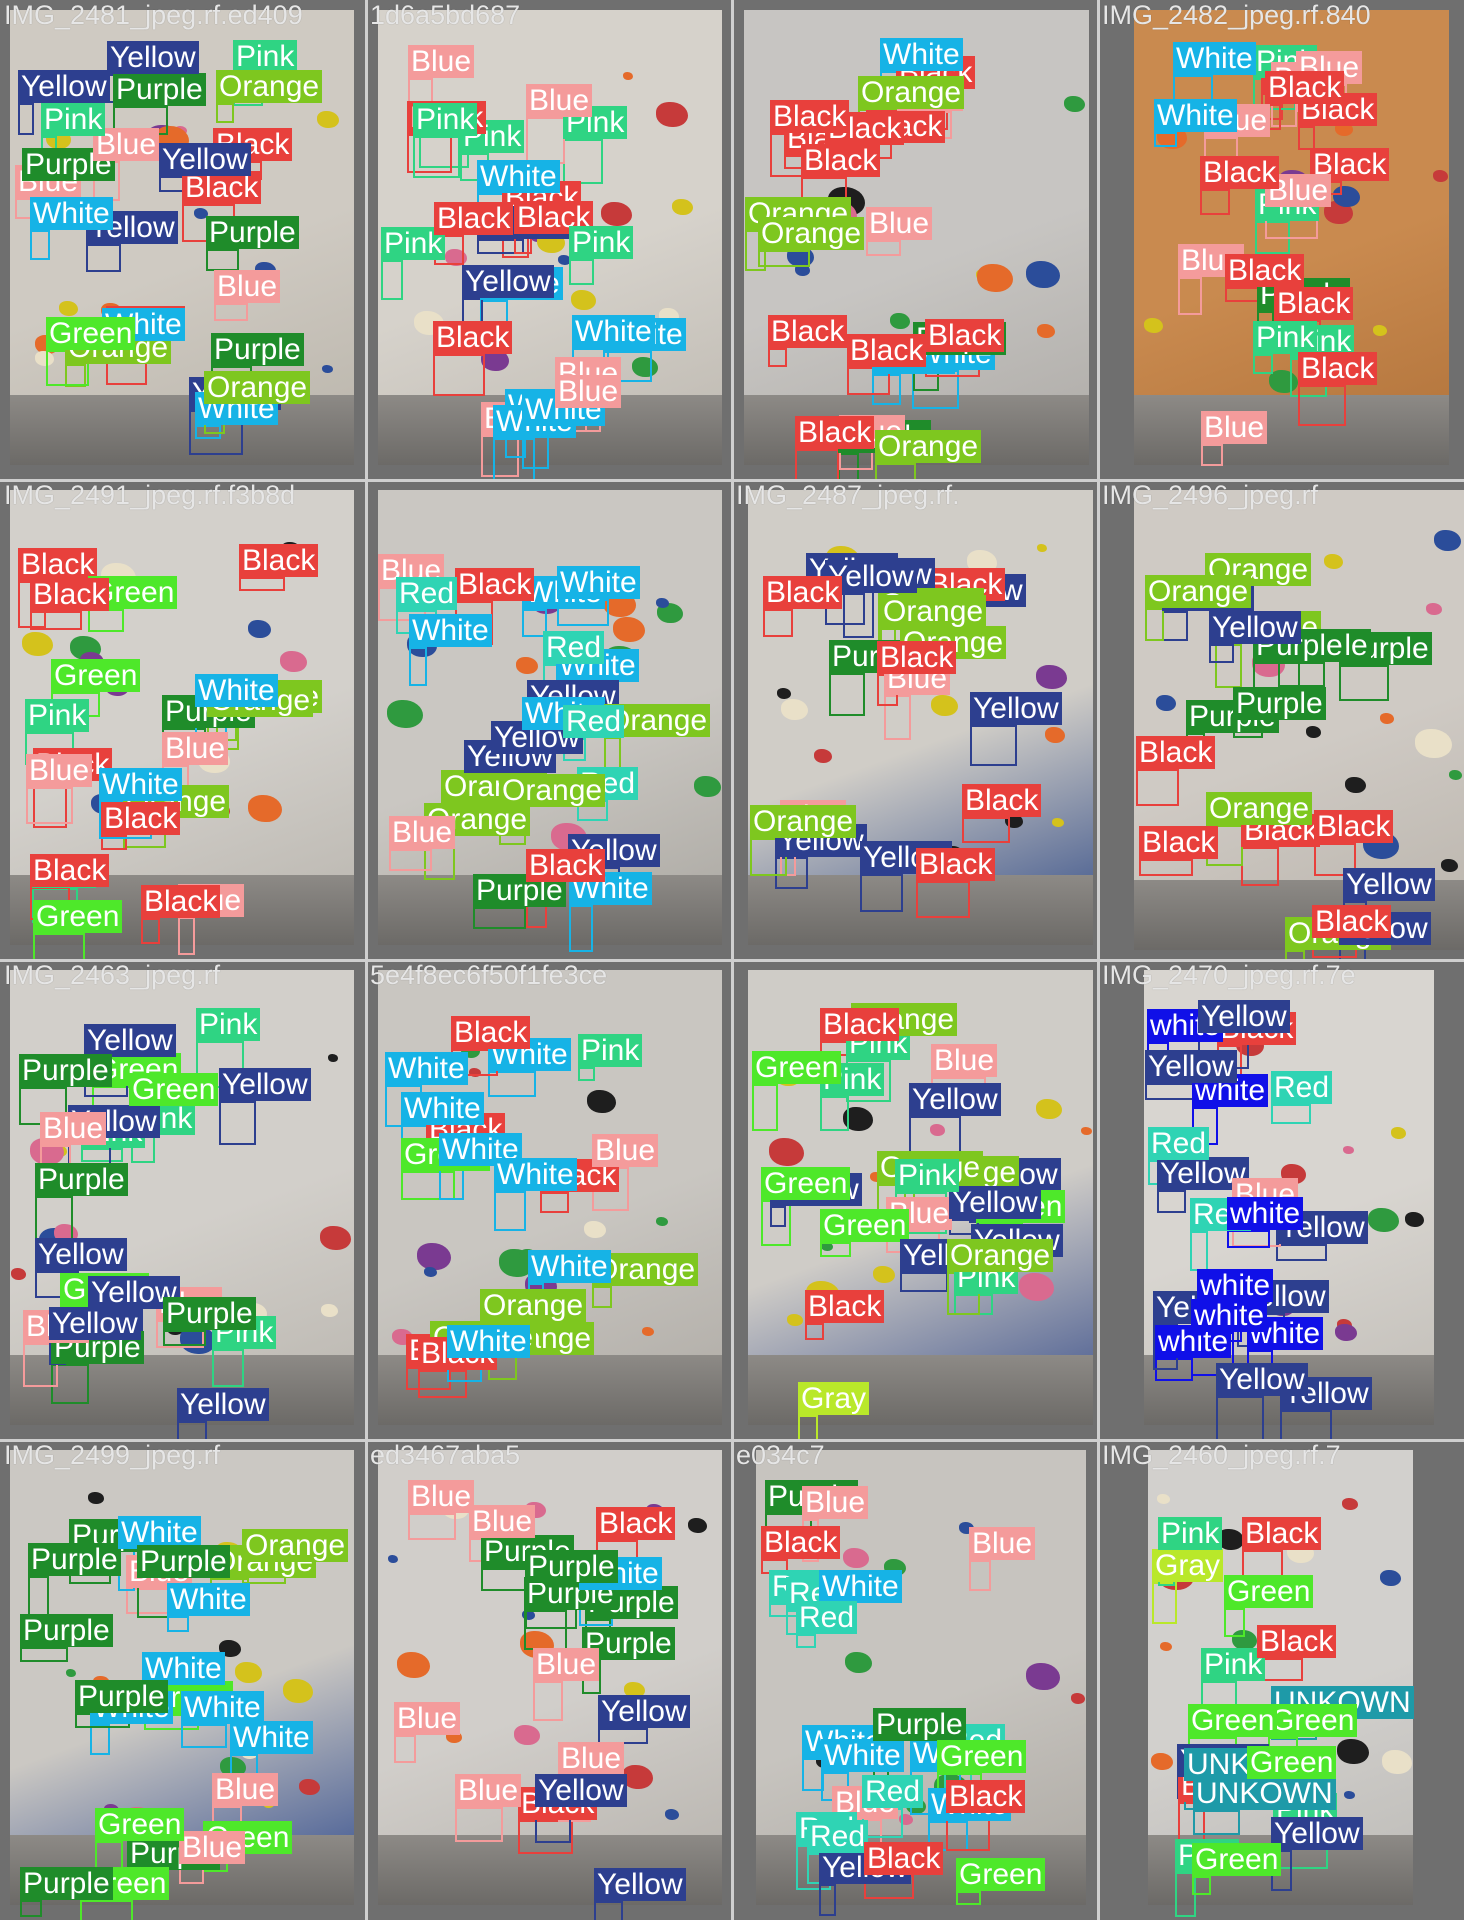 The height and width of the screenshot is (1920, 1464). I want to click on image-filename: 5e4f8ec6f50f1fe3ce, so click(489, 975).